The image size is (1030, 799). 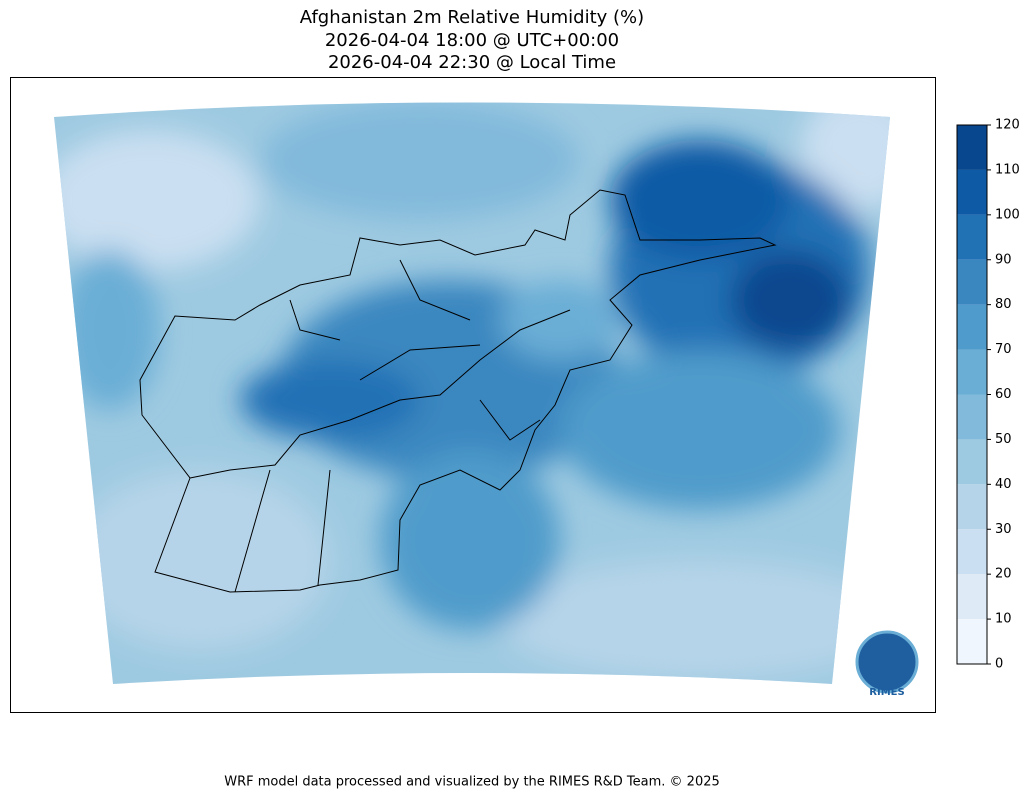 I want to click on colorbar-tick-label: 100, so click(x=1007, y=214).